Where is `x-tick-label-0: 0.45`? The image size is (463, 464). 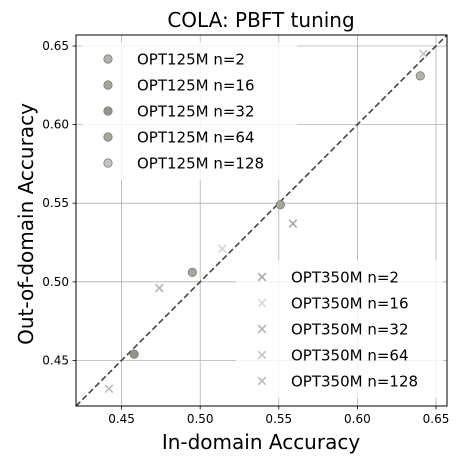
x-tick-label-0: 0.45 is located at coordinates (121, 419).